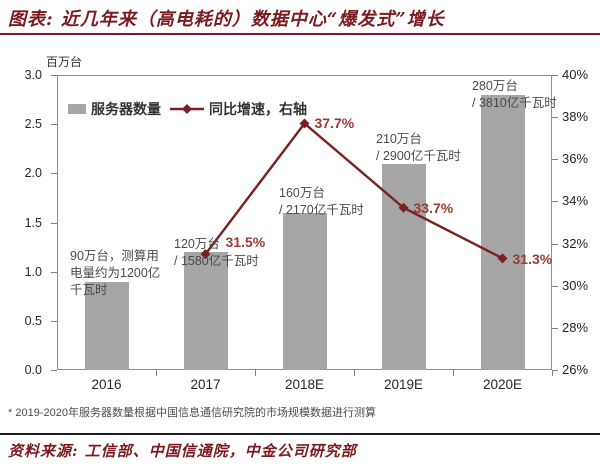 The width and height of the screenshot is (600, 464). Describe the element at coordinates (205, 384) in the screenshot. I see `x-axis-label-2017: 2017` at that location.